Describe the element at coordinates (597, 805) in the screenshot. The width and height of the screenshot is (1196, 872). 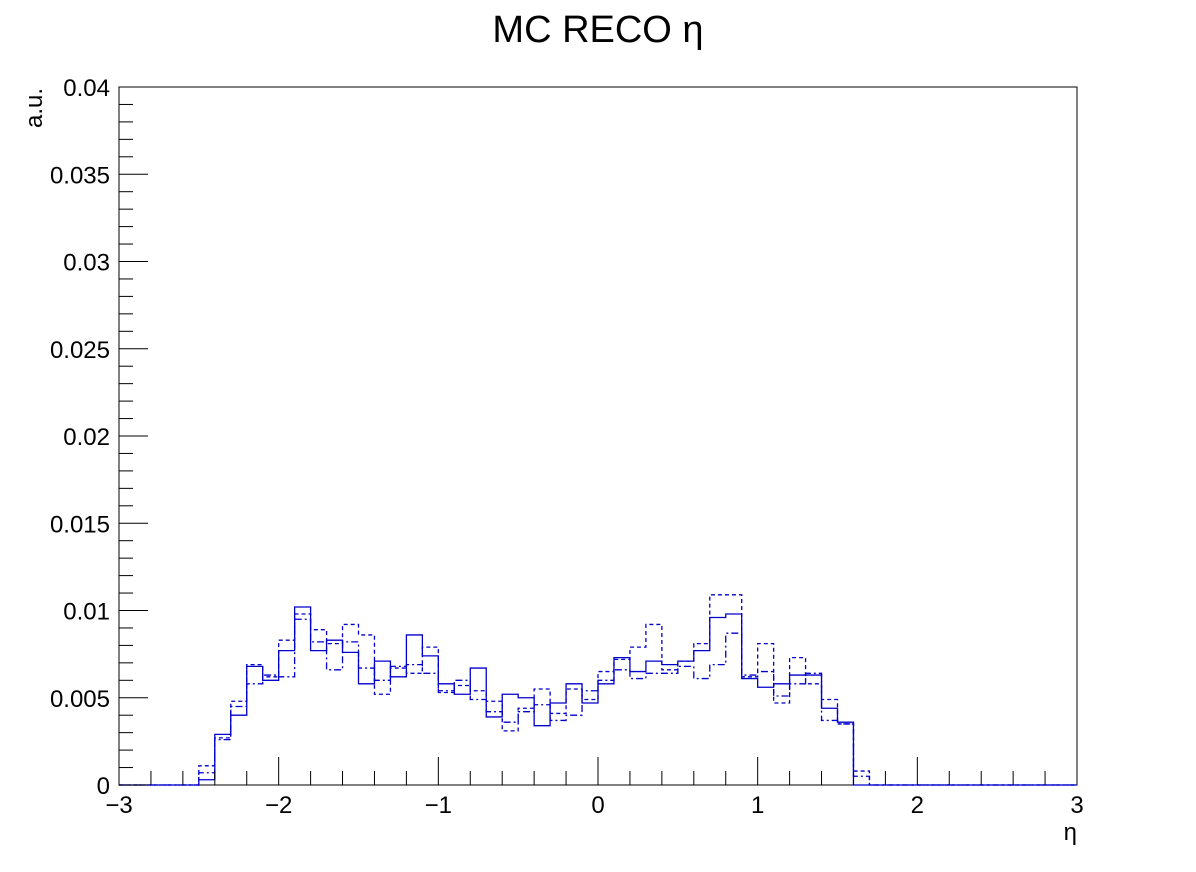
I see `x-tick-label: 0` at that location.